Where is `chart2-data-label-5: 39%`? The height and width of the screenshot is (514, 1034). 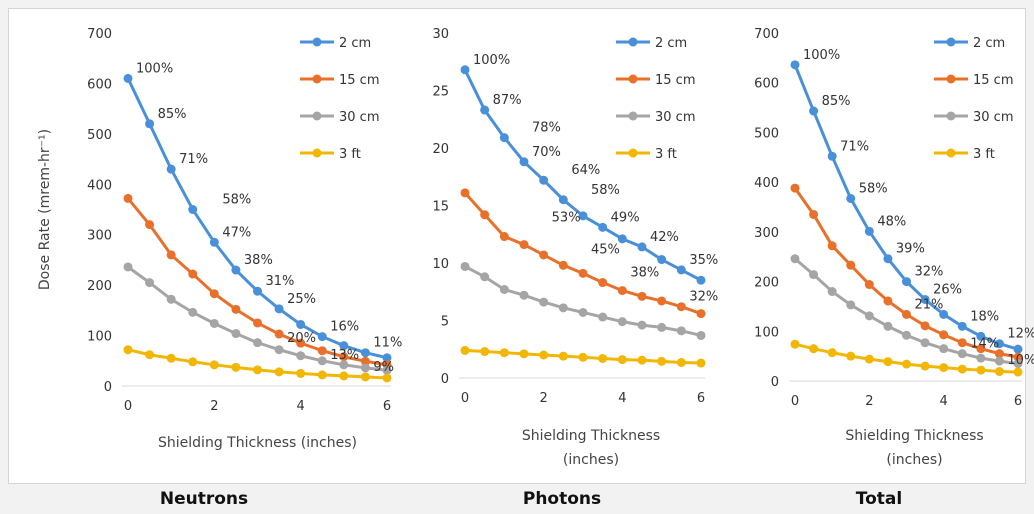
chart2-data-label-5: 39% is located at coordinates (910, 249).